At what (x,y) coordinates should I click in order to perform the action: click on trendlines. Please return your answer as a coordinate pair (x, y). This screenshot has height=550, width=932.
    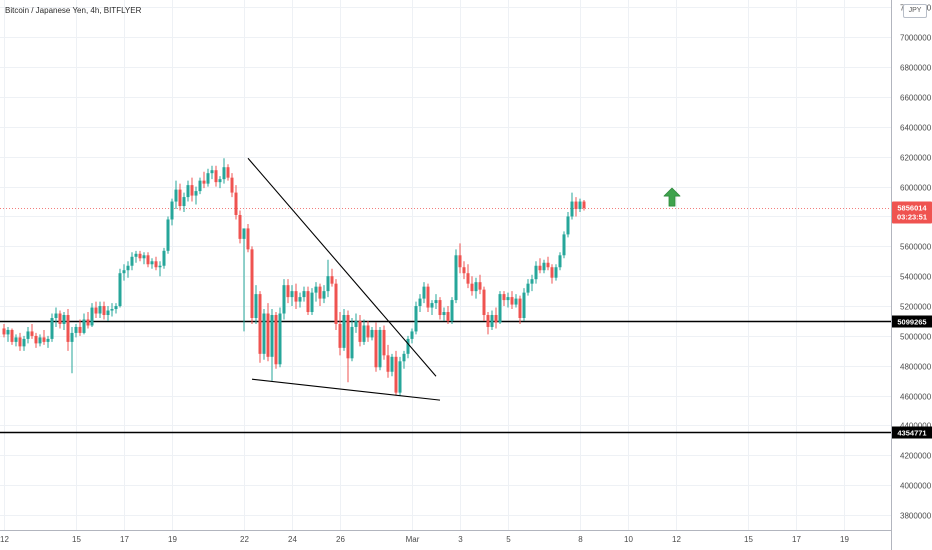
    Looking at the image, I should click on (344, 279).